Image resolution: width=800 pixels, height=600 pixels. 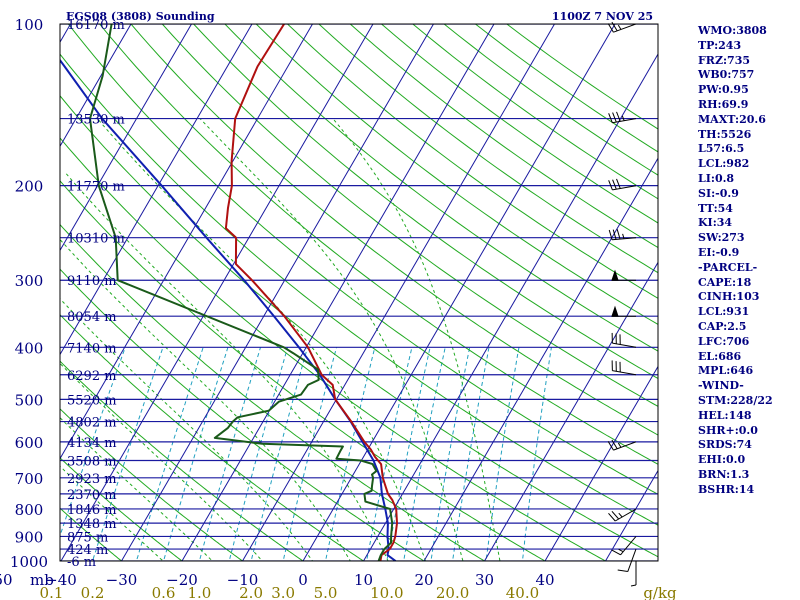 What do you see at coordinates (708, 238) in the screenshot?
I see `stat-label: SW` at bounding box center [708, 238].